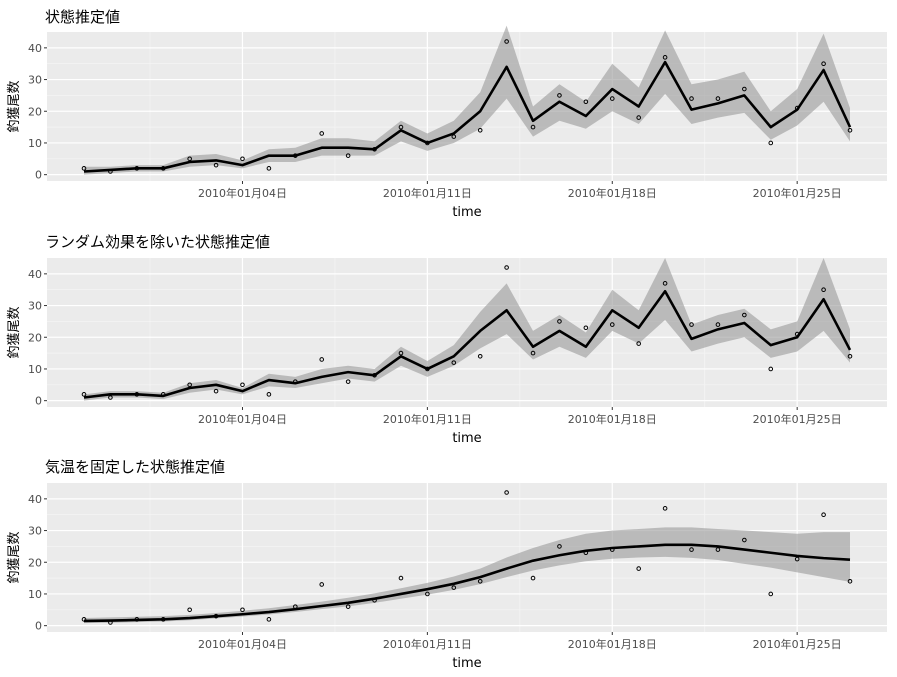  I want to click on confidence-band, so click(467, 575).